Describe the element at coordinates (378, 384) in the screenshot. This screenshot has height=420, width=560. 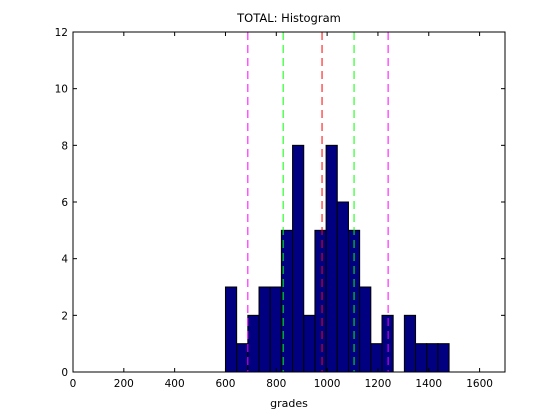
I see `x-tick-label-6: 1200` at that location.